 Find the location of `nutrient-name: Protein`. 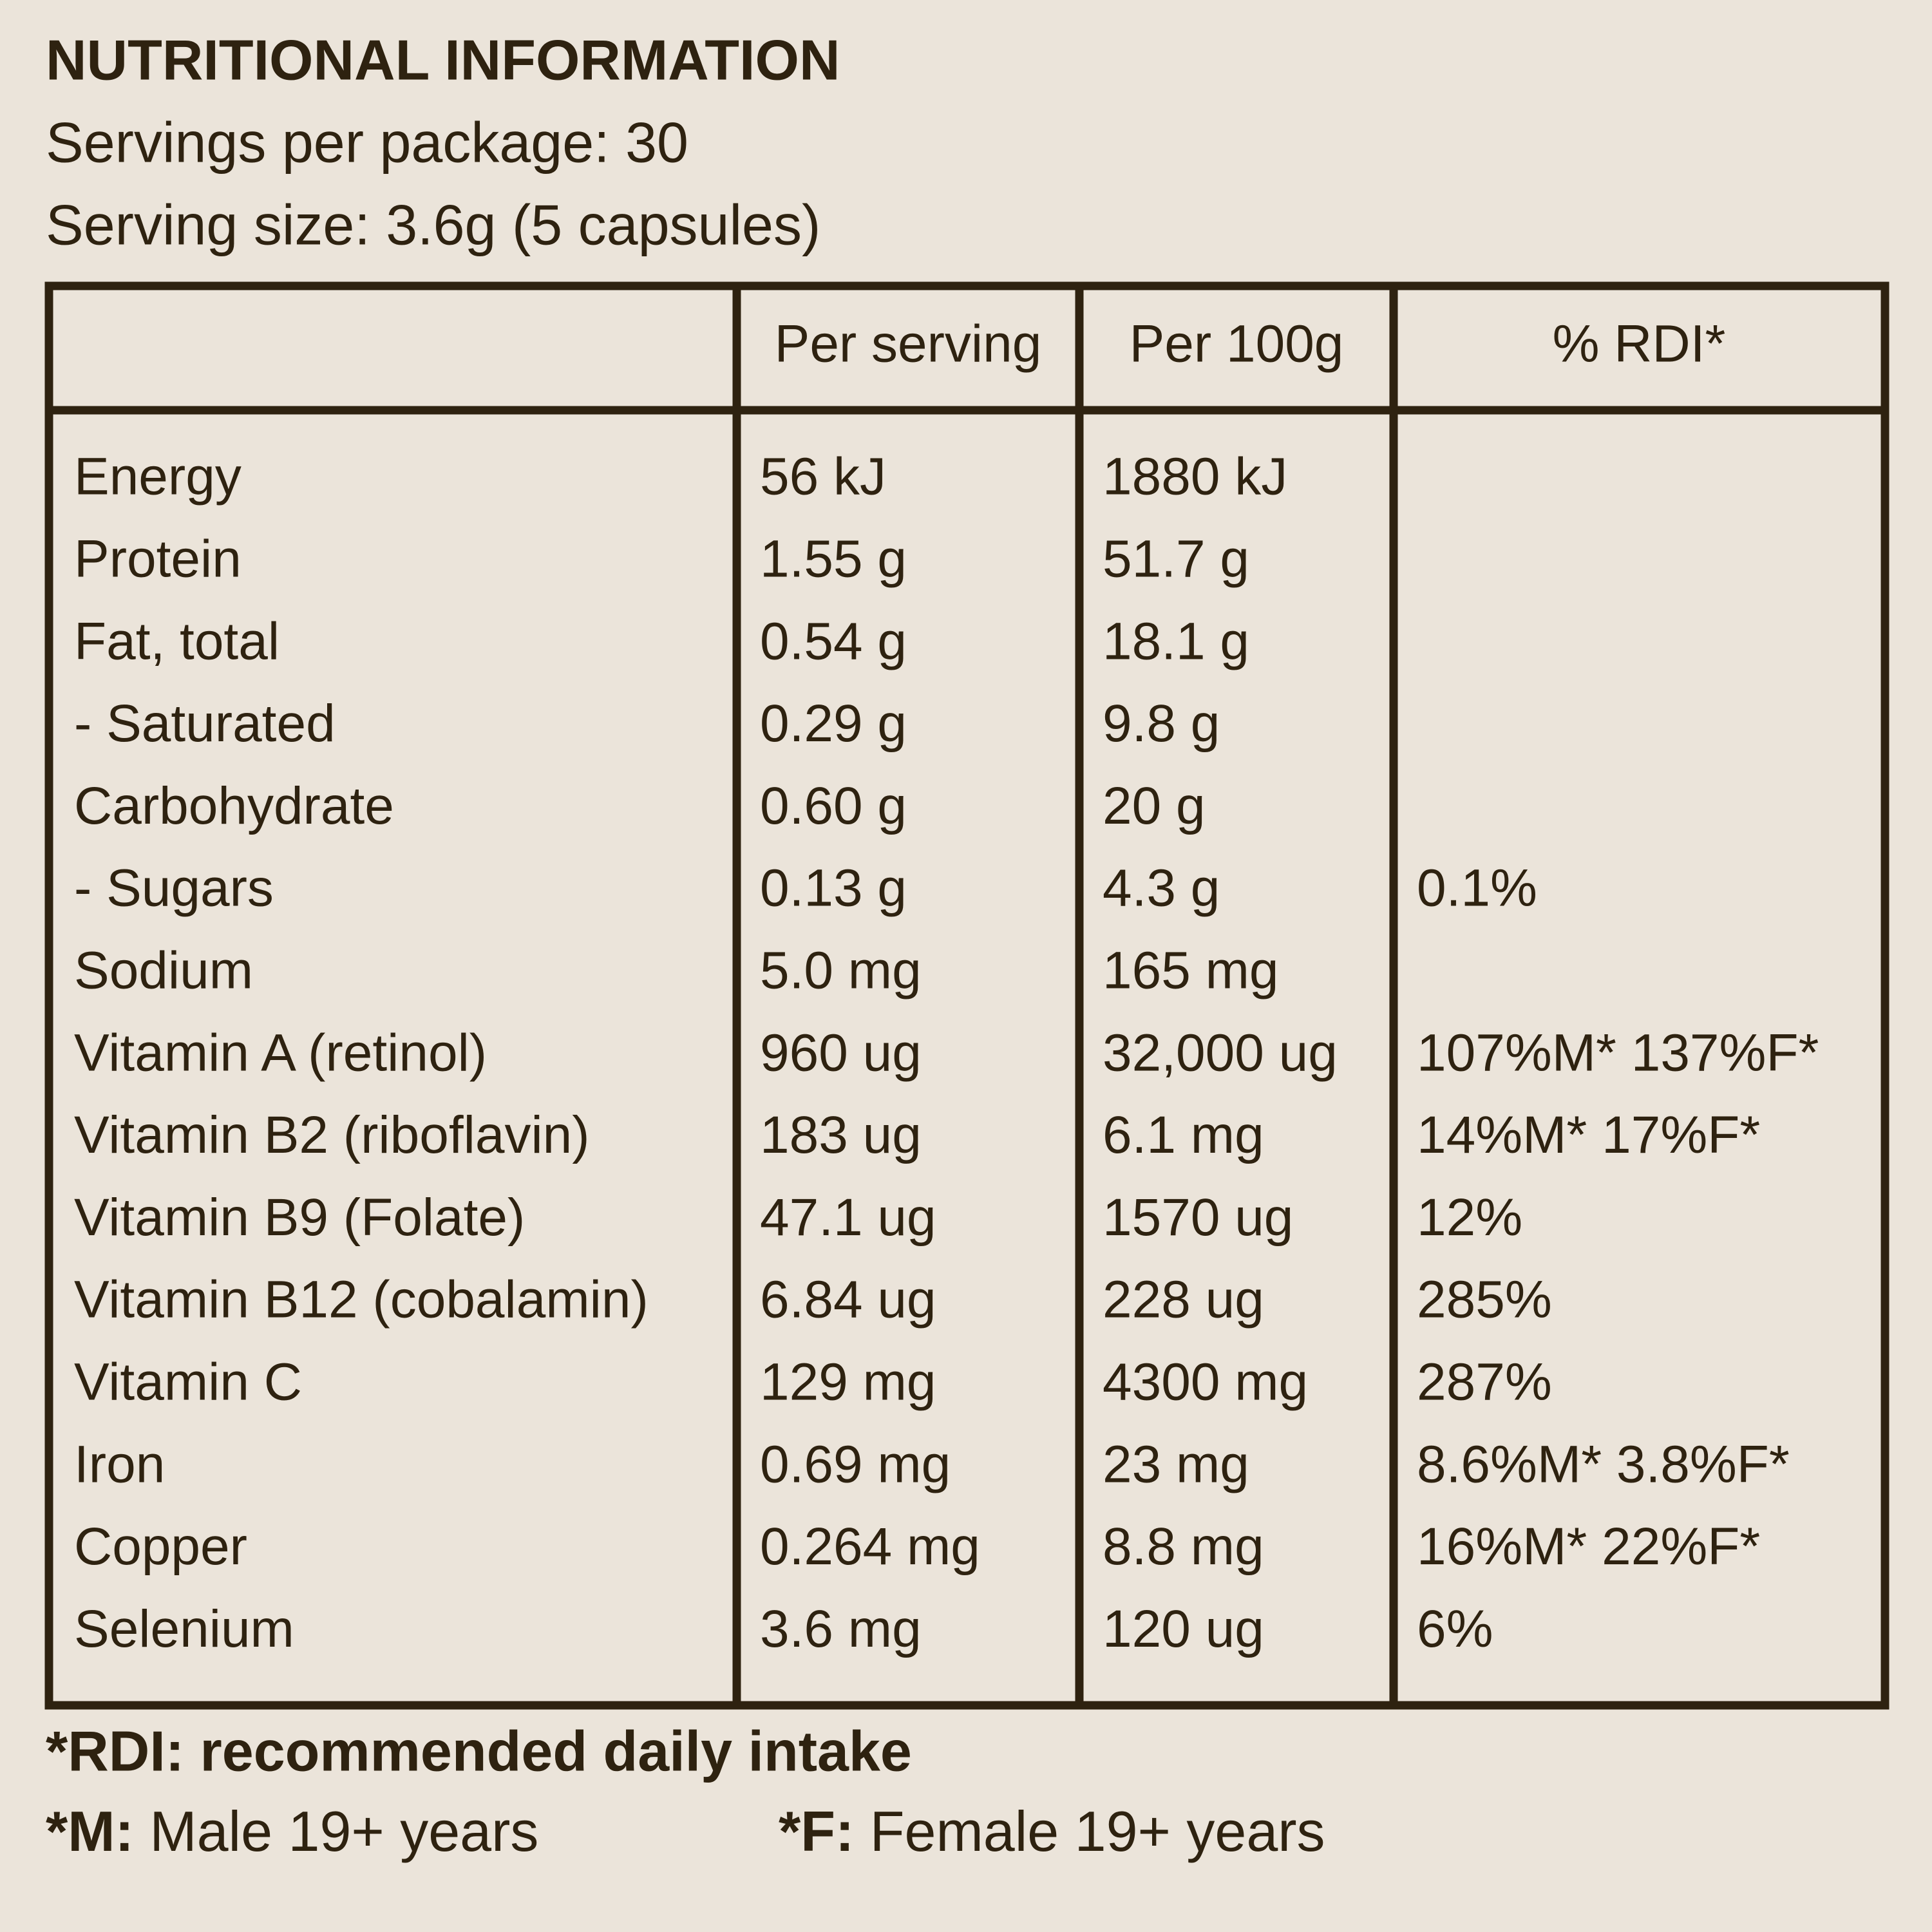

nutrient-name: Protein is located at coordinates (158, 558).